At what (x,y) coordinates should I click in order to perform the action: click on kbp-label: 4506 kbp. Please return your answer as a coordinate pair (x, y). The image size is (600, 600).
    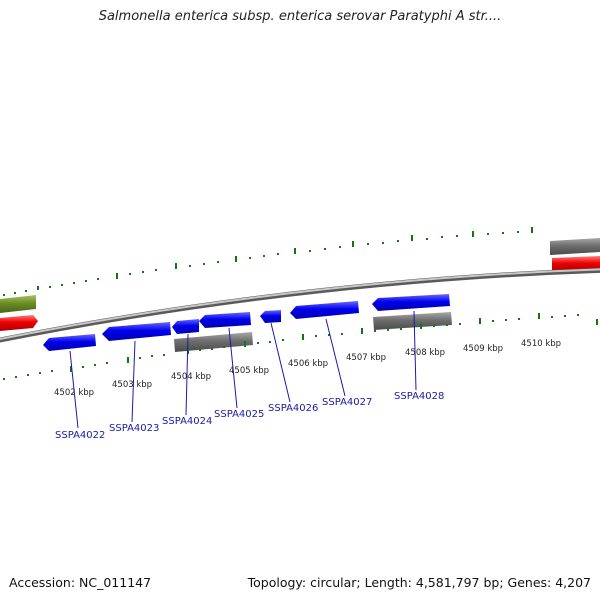
    Looking at the image, I should click on (308, 364).